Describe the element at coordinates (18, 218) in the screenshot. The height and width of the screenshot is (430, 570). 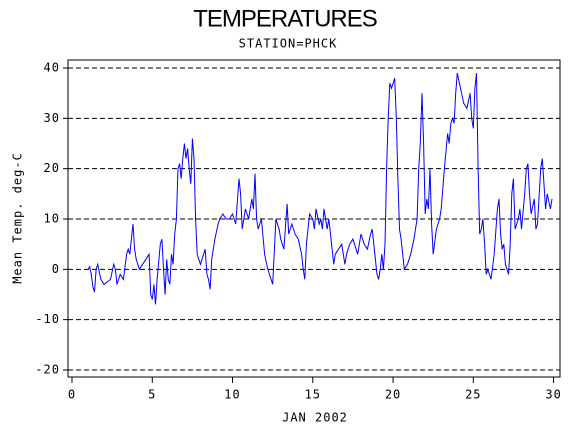
I see `y-axis-label: Mean Temp. deg-C` at that location.